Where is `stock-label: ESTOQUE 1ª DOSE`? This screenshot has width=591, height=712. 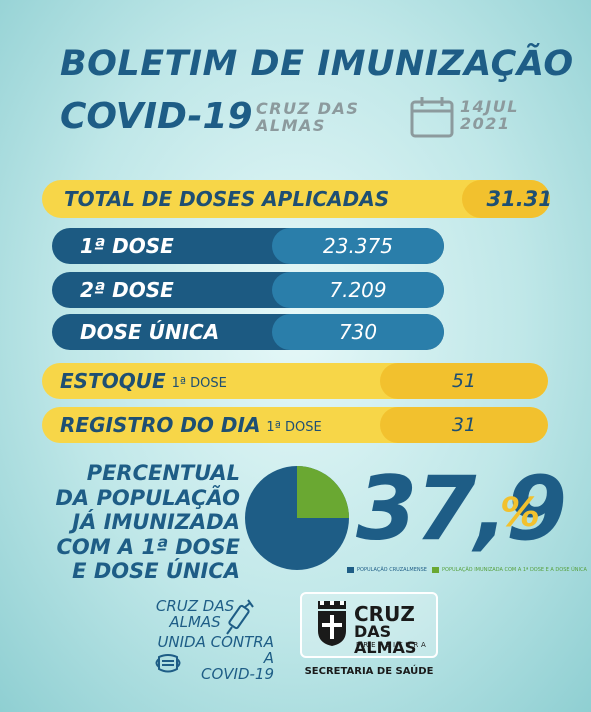
stock-label: ESTOQUE 1ª DOSE is located at coordinates (143, 381).